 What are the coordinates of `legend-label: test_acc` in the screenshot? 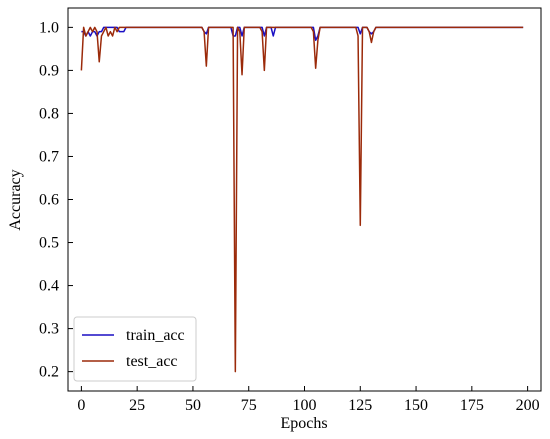 It's located at (152, 361).